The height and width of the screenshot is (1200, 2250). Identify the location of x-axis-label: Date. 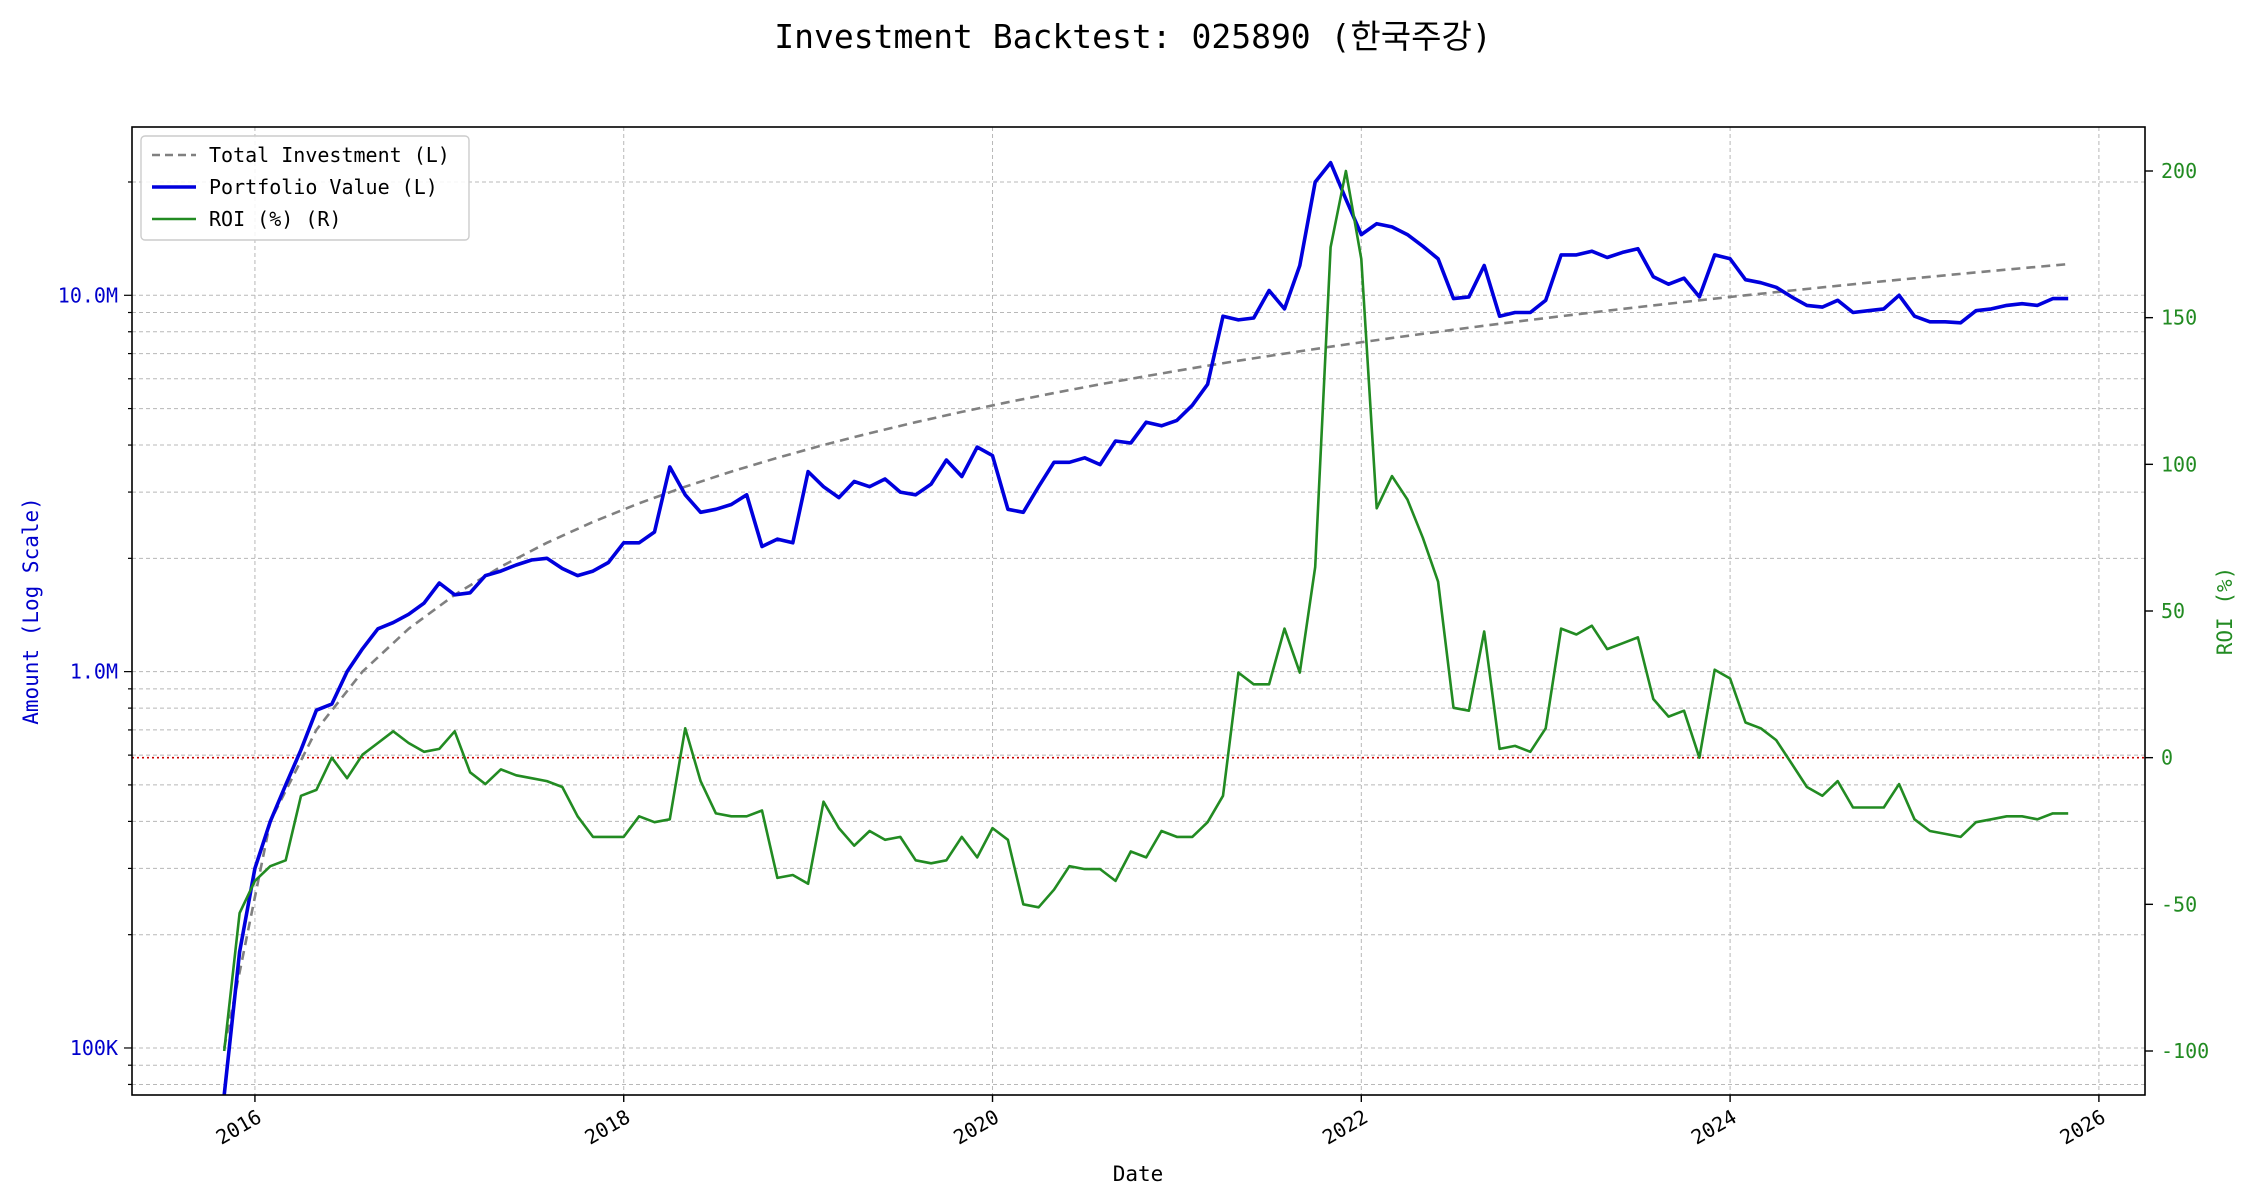
(1138, 1174).